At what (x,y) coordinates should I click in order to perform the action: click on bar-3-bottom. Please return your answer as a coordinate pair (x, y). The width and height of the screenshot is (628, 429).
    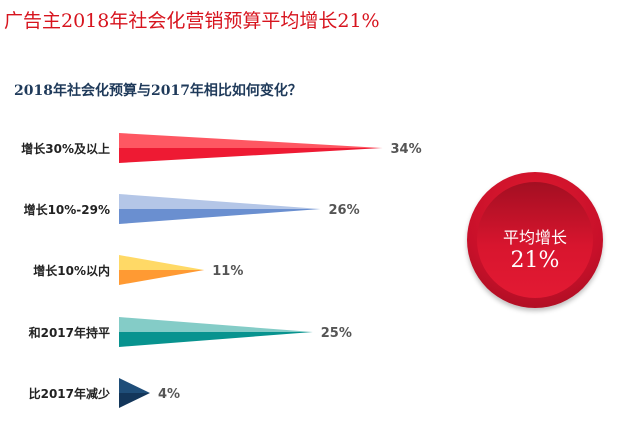
    Looking at the image, I should click on (216, 339).